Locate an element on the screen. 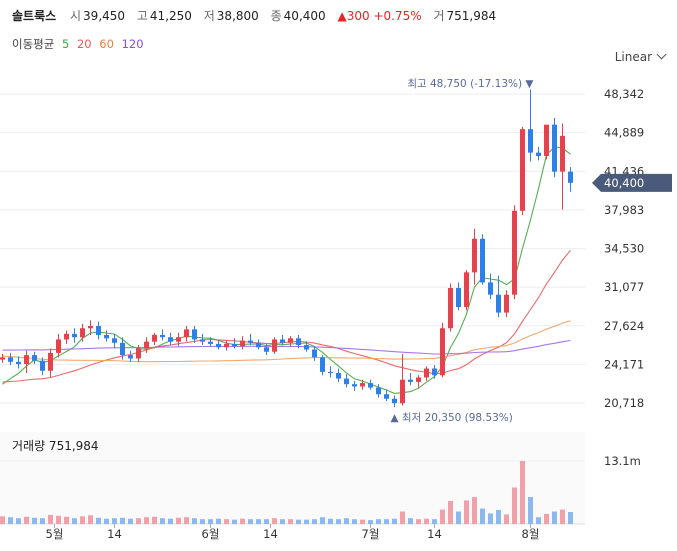 This screenshot has height=551, width=677. ma20-label: 20 is located at coordinates (84, 44).